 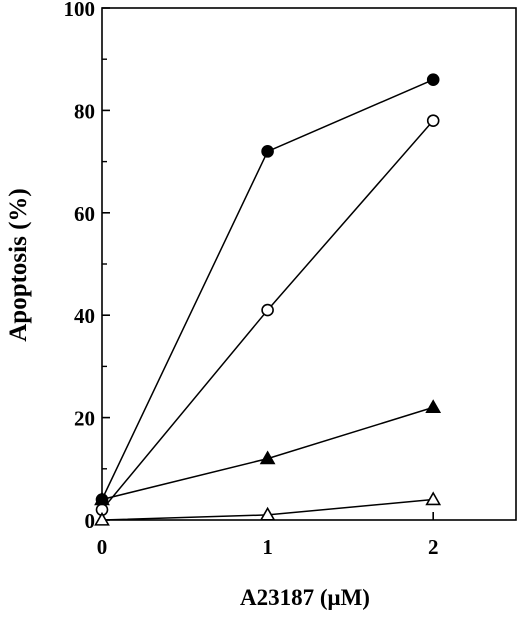 I want to click on x-tick-label: 0, so click(x=102, y=547).